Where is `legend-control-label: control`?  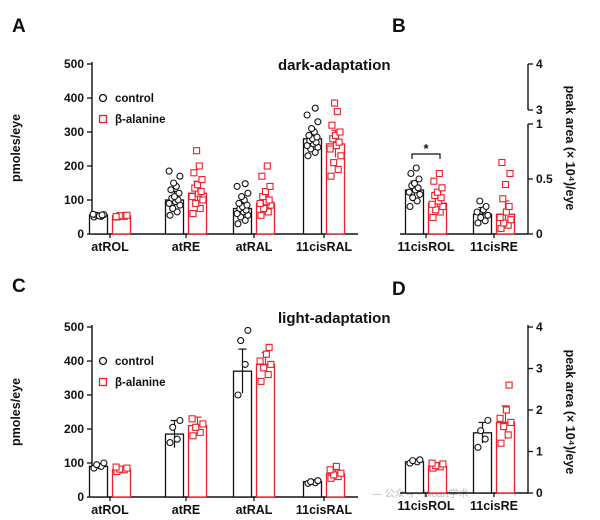
legend-control-label: control is located at coordinates (134, 362).